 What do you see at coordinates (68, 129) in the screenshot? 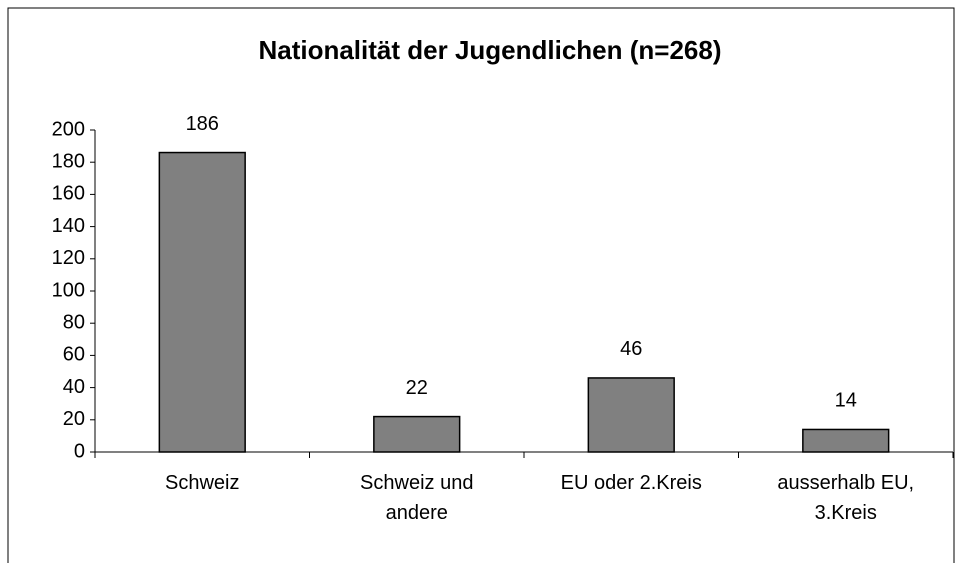
I see `y-tick-label: 200` at bounding box center [68, 129].